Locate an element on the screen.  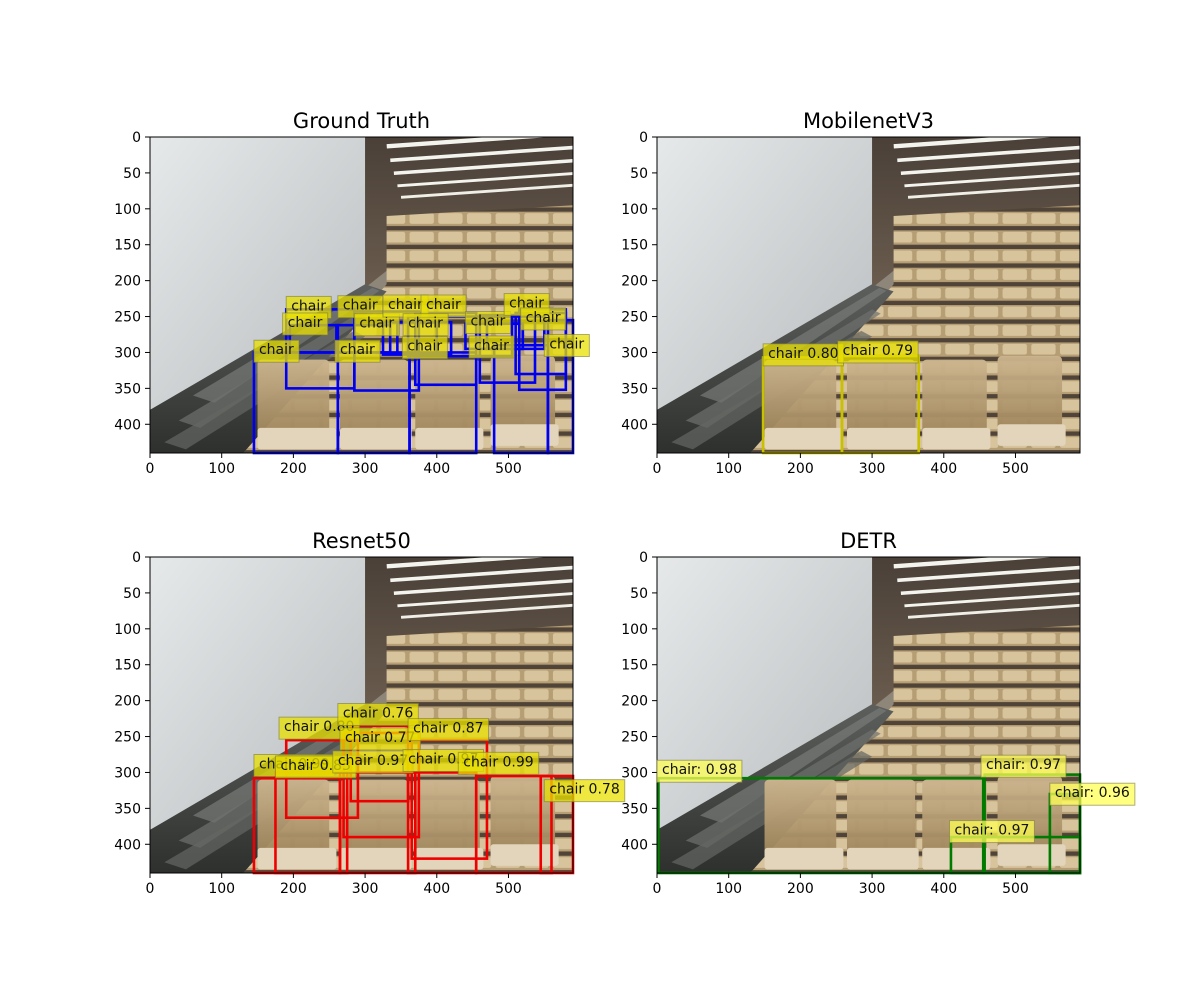
box-label-text: chair 0.78 is located at coordinates (584, 790).